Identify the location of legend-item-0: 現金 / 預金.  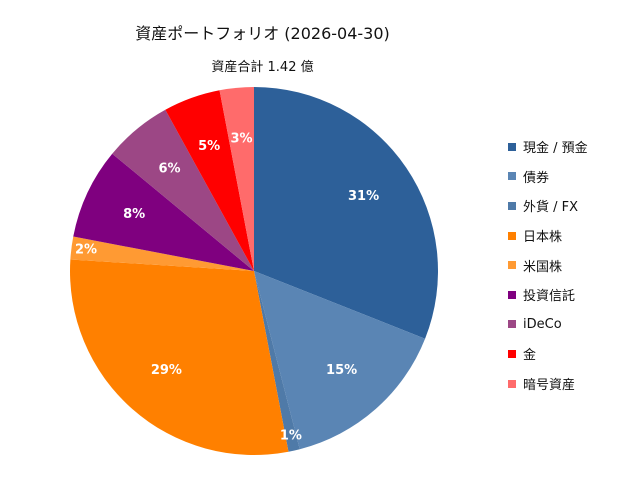
(548, 147).